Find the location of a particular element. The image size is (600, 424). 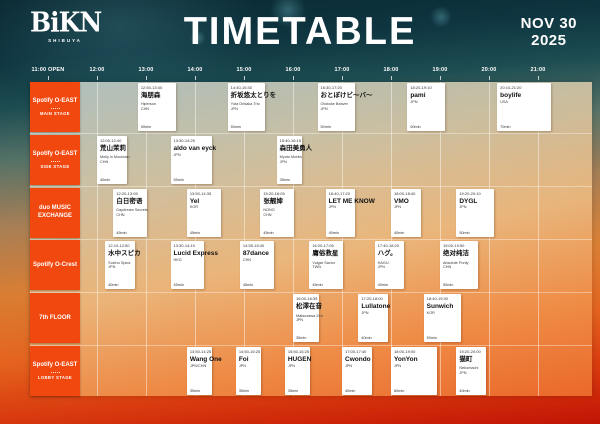

act-card: 17:20-18:00 Lullatone JPN 40min is located at coordinates (374, 318).